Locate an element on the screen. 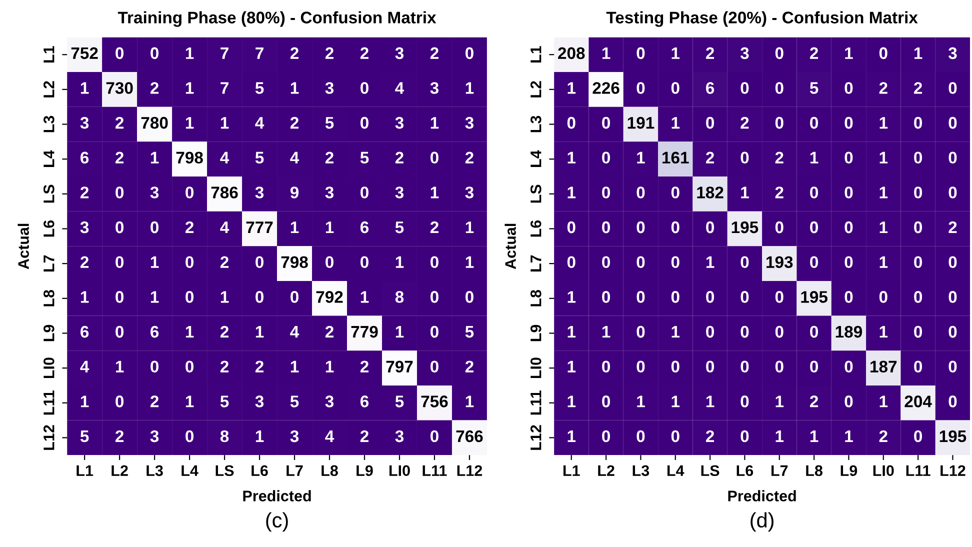 Image resolution: width=972 pixels, height=547 pixels. x-tick-label: L4 is located at coordinates (675, 470).